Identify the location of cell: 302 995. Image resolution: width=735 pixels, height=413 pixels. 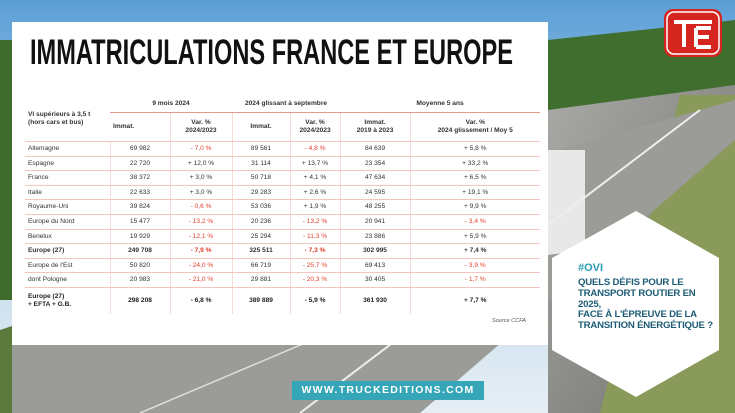
(375, 251).